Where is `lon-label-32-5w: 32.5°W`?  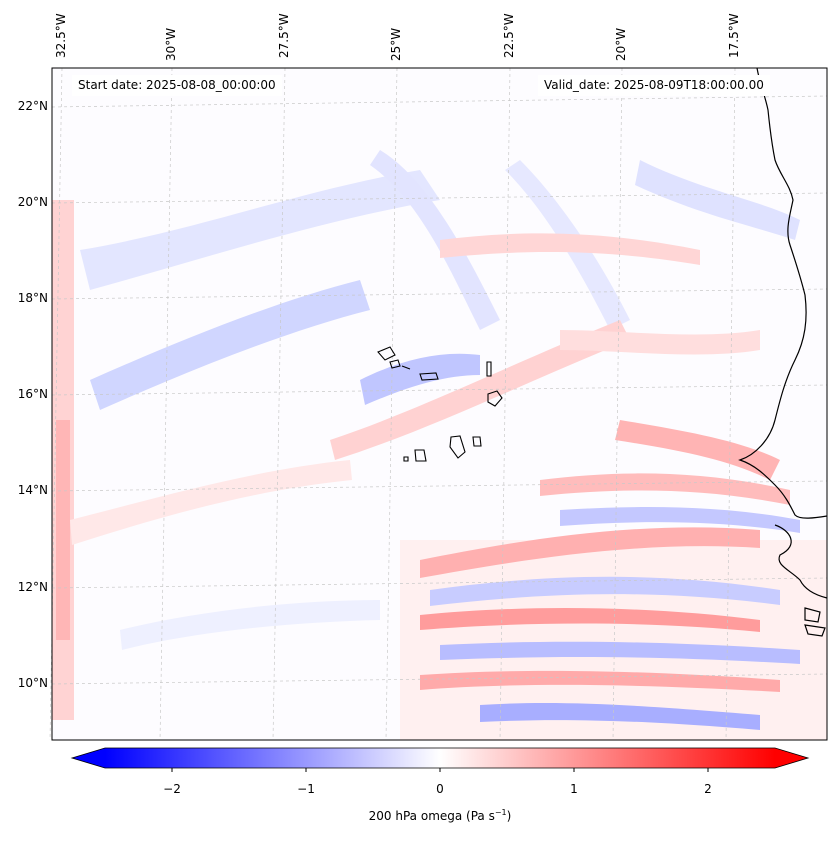 lon-label-32-5w: 32.5°W is located at coordinates (61, 35).